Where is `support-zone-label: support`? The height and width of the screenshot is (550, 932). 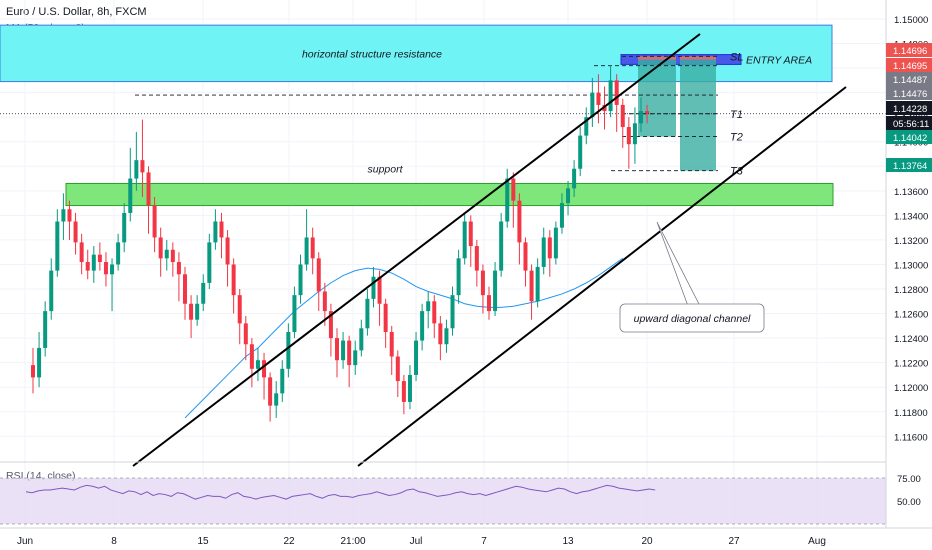
support-zone-label: support is located at coordinates (385, 169).